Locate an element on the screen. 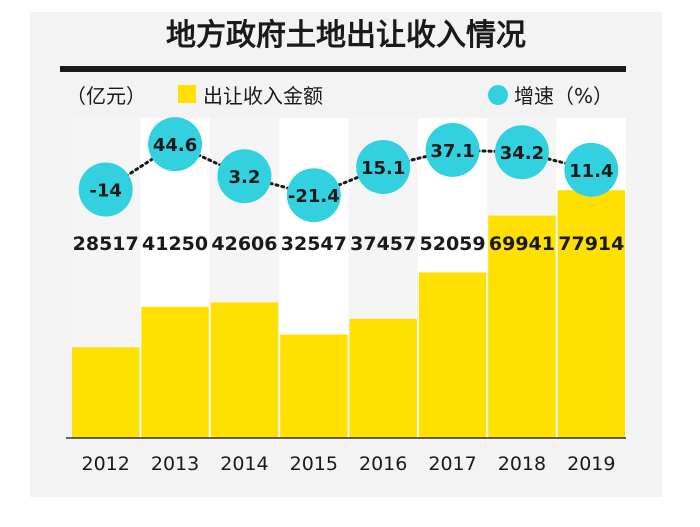 This screenshot has height=527, width=700. growth-bubble-2016 is located at coordinates (383, 166).